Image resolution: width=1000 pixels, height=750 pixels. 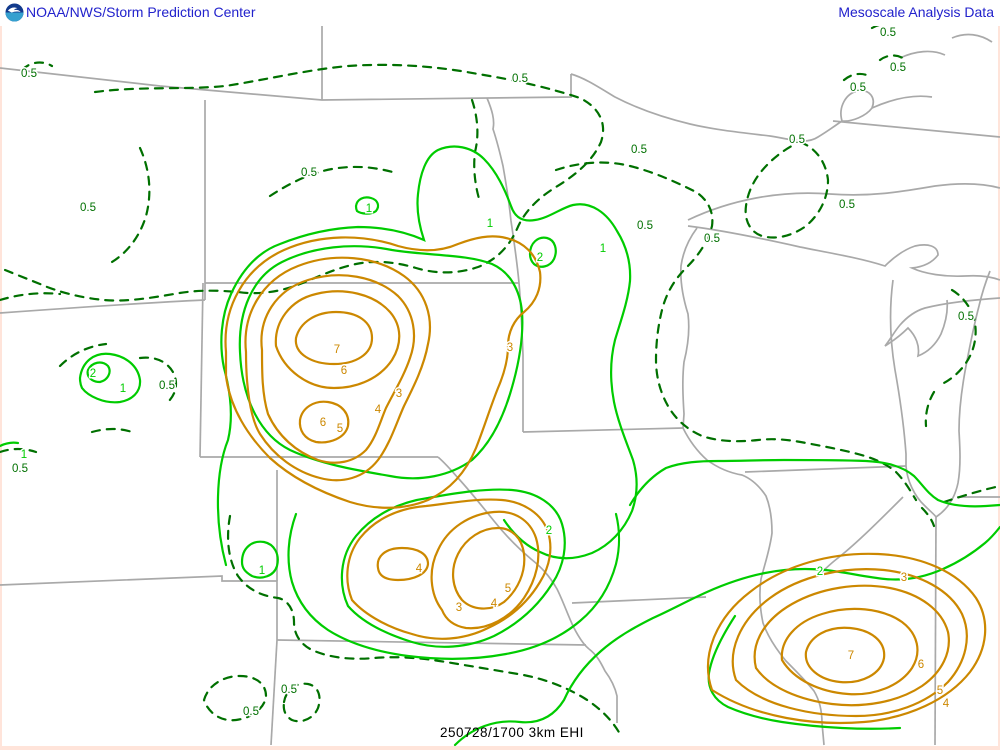 I want to click on contour-7-solid, so click(x=845, y=655).